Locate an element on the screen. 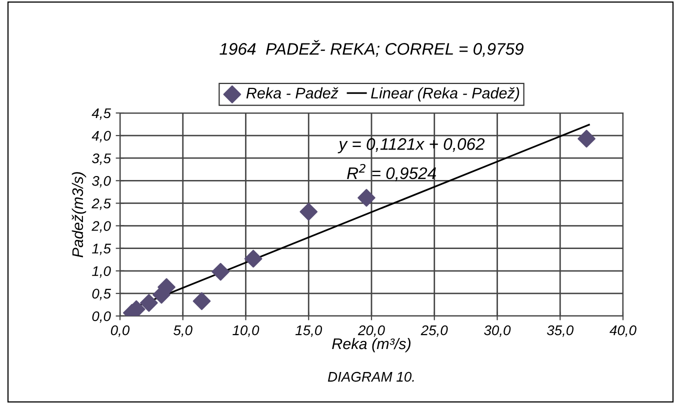 The height and width of the screenshot is (404, 678). x-tick-label: 15,0 is located at coordinates (308, 331).